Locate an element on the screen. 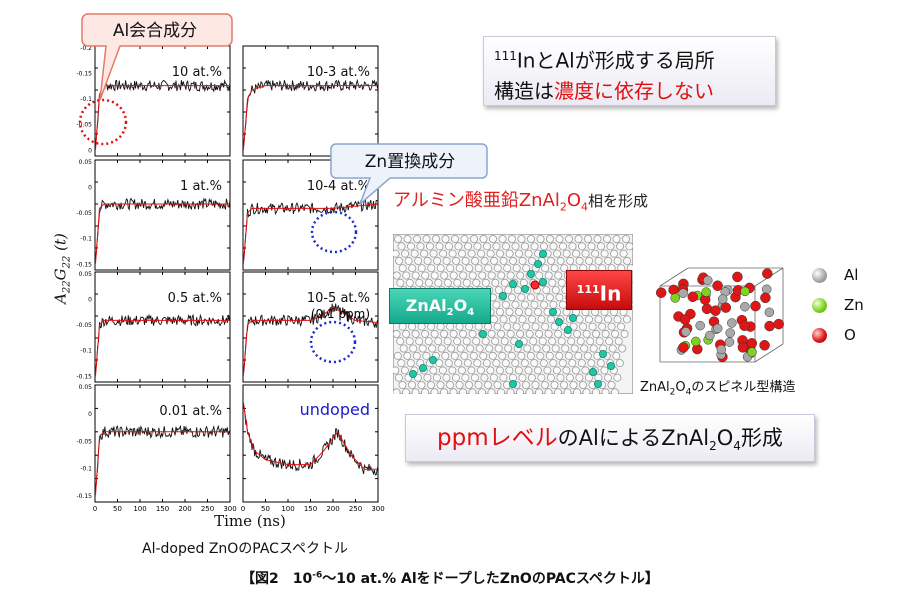 This screenshot has height=600, width=900. y-tick-label: -0.1 is located at coordinates (86, 99).